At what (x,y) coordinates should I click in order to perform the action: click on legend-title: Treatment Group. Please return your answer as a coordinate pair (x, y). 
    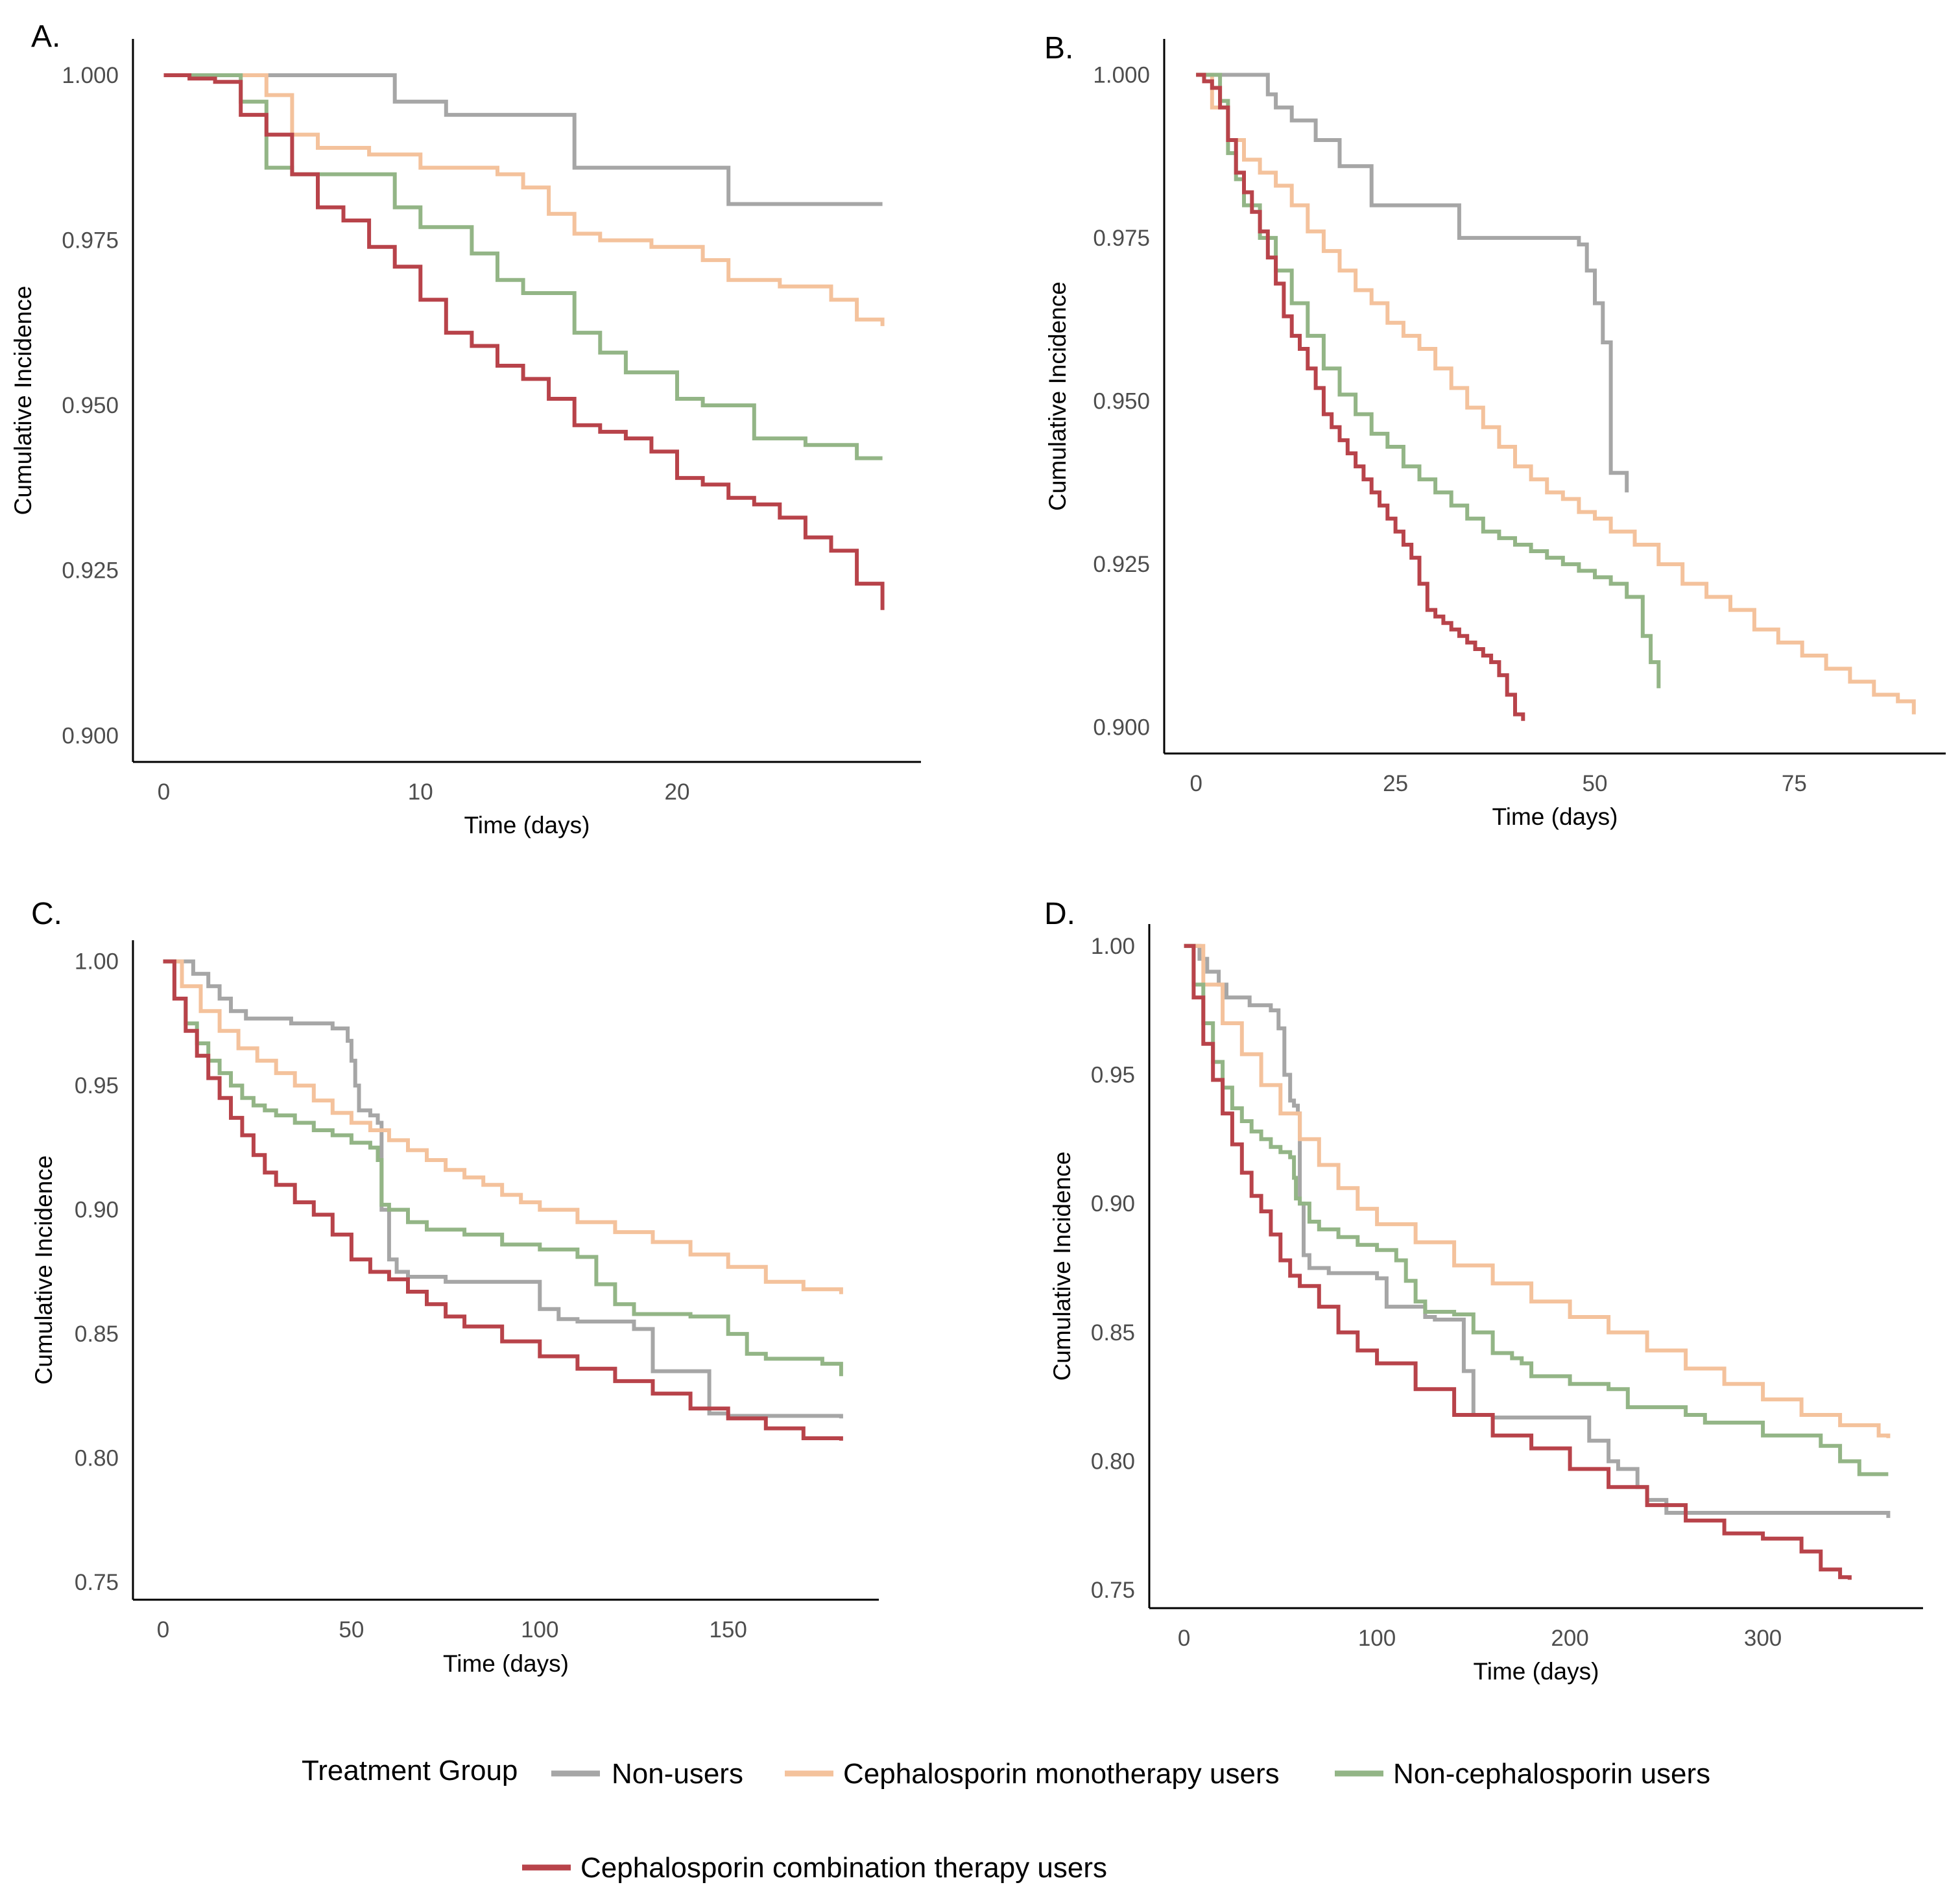
    Looking at the image, I should click on (410, 1770).